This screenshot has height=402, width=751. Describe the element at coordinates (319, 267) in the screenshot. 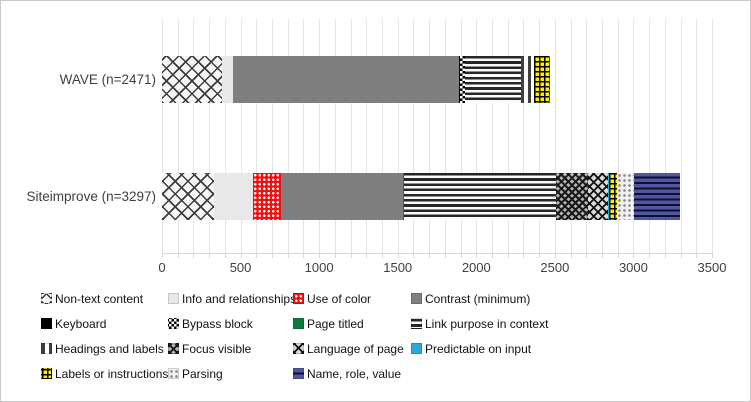

I see `x-tick-label: 1000` at that location.